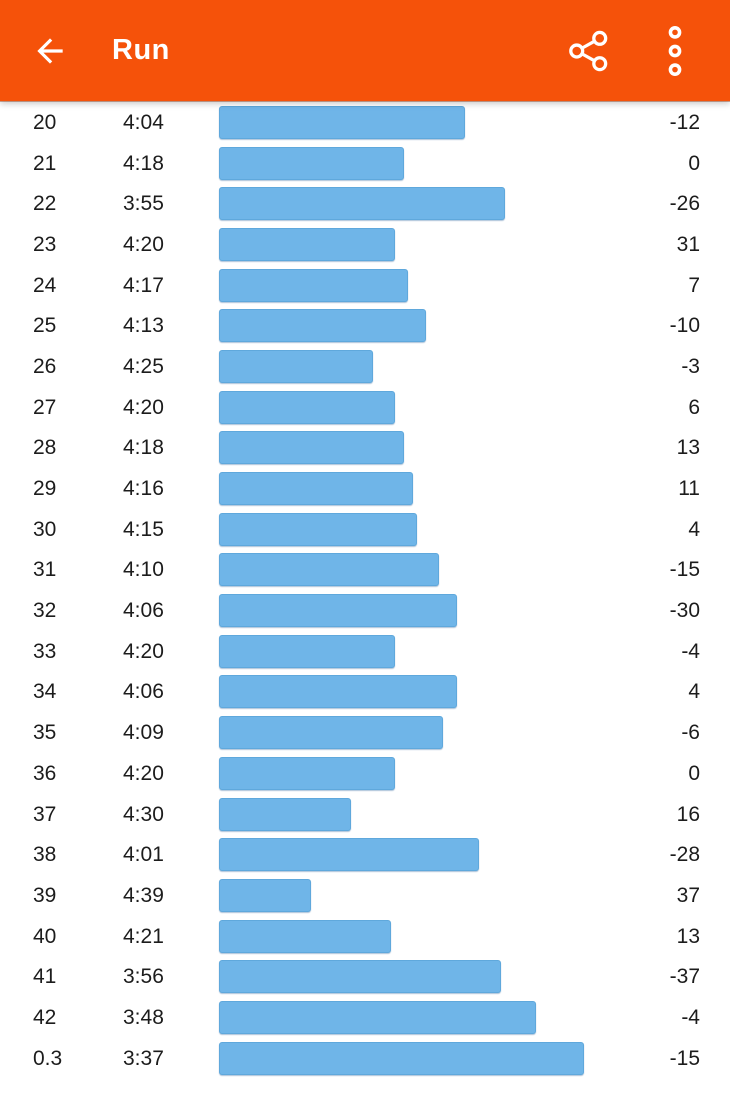  Describe the element at coordinates (632, 51) in the screenshot. I see `app-bar-actions` at that location.